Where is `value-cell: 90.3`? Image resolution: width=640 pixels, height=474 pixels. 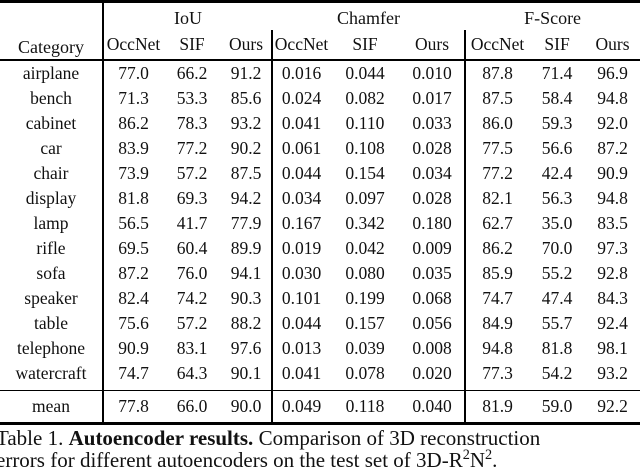 value-cell: 90.3 is located at coordinates (246, 298).